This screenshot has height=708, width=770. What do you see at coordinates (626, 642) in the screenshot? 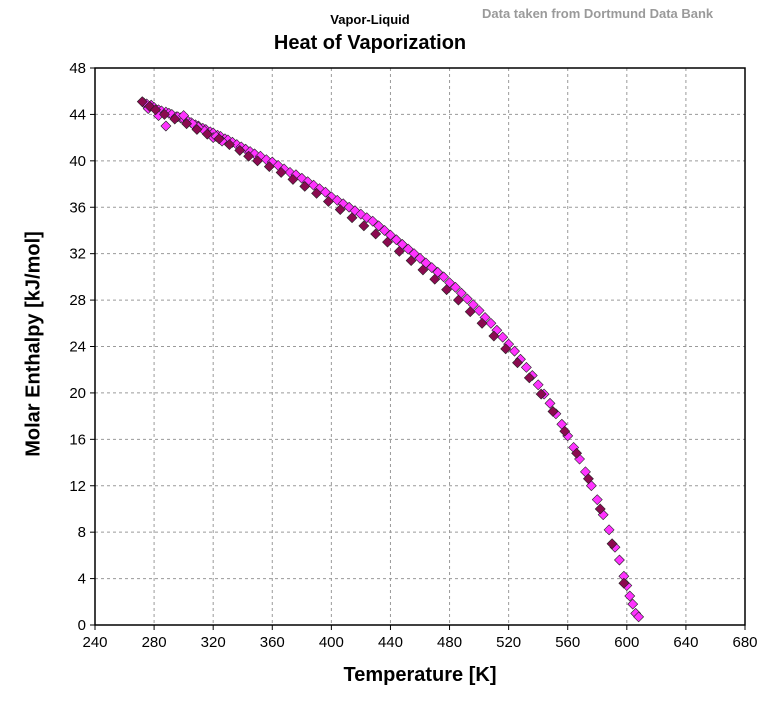
I see `x-tick-label: 600` at bounding box center [626, 642].